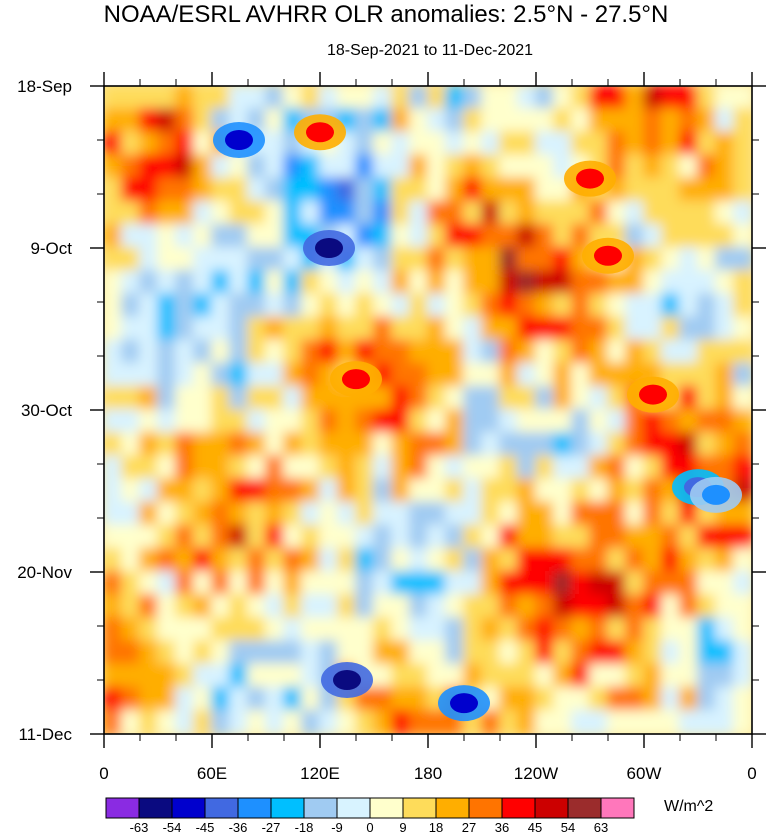 This screenshot has height=835, width=772. Describe the element at coordinates (238, 827) in the screenshot. I see `colorbar-label: -36` at that location.